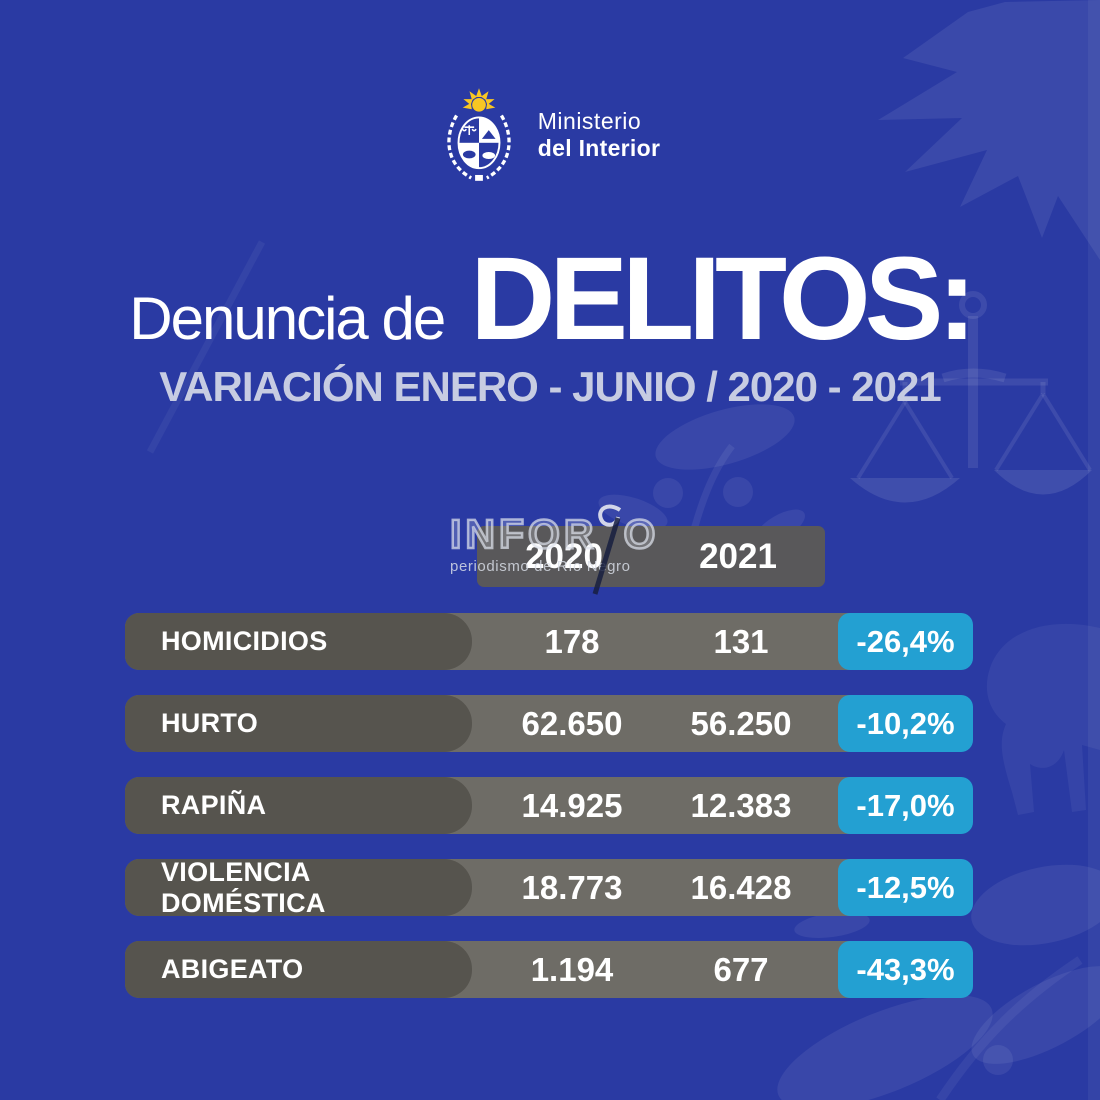  Describe the element at coordinates (741, 723) in the screenshot. I see `value-2021: 56.250` at that location.